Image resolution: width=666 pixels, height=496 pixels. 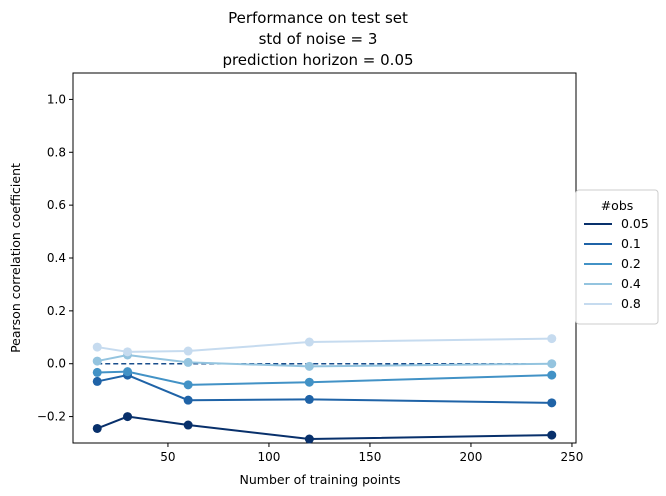 What do you see at coordinates (268, 457) in the screenshot?
I see `x-tick-label: 100` at bounding box center [268, 457].